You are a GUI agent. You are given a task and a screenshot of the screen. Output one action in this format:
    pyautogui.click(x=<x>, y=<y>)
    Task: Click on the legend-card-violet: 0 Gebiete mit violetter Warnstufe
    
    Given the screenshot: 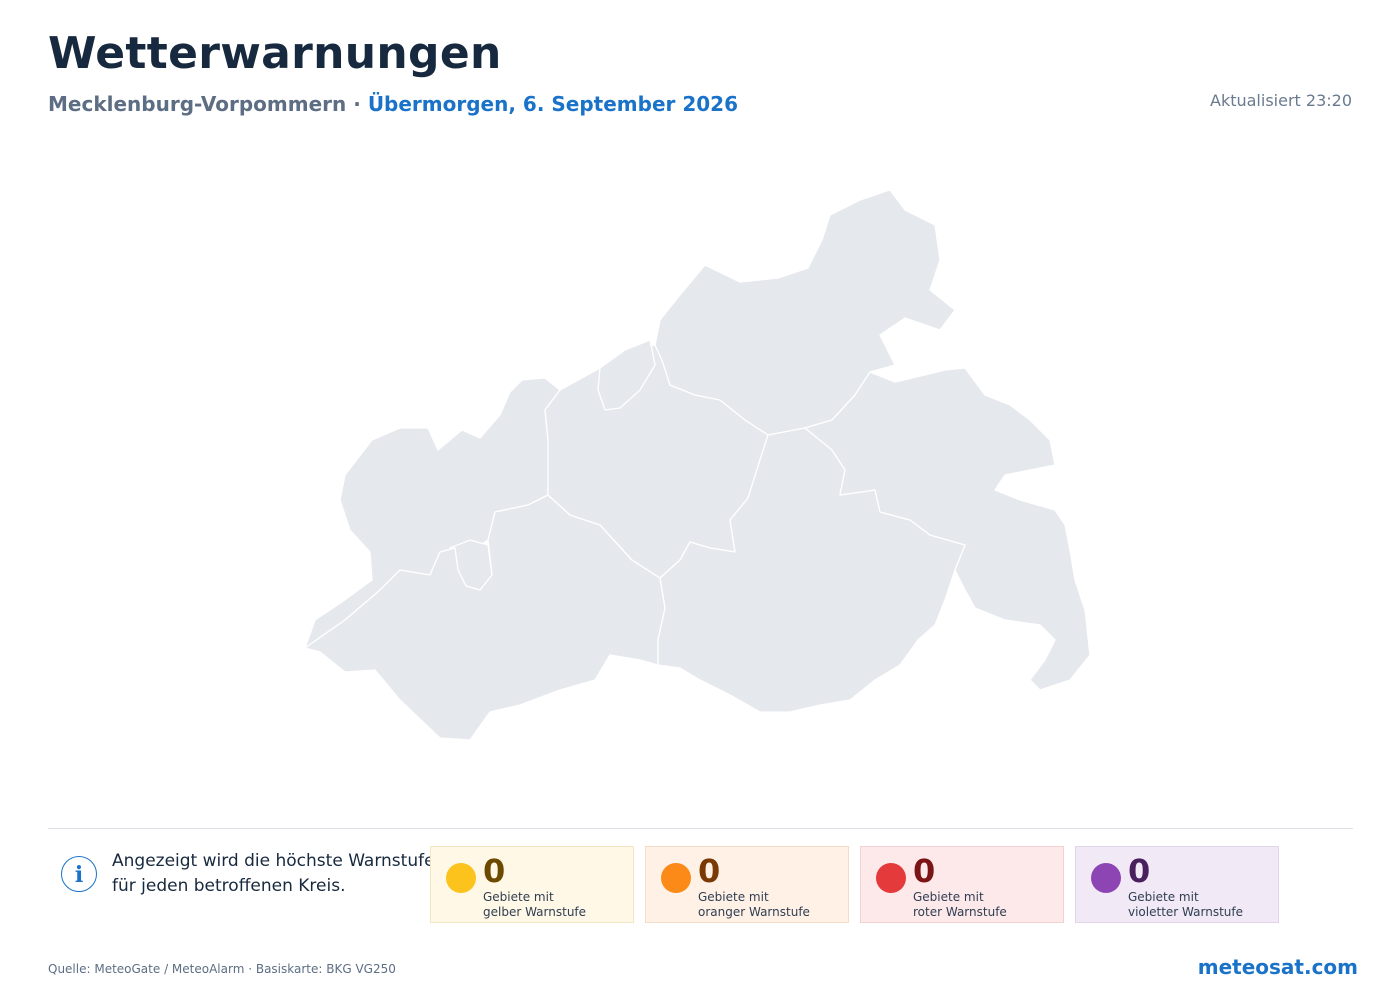 What is the action you would take?
    pyautogui.click(x=1177, y=884)
    